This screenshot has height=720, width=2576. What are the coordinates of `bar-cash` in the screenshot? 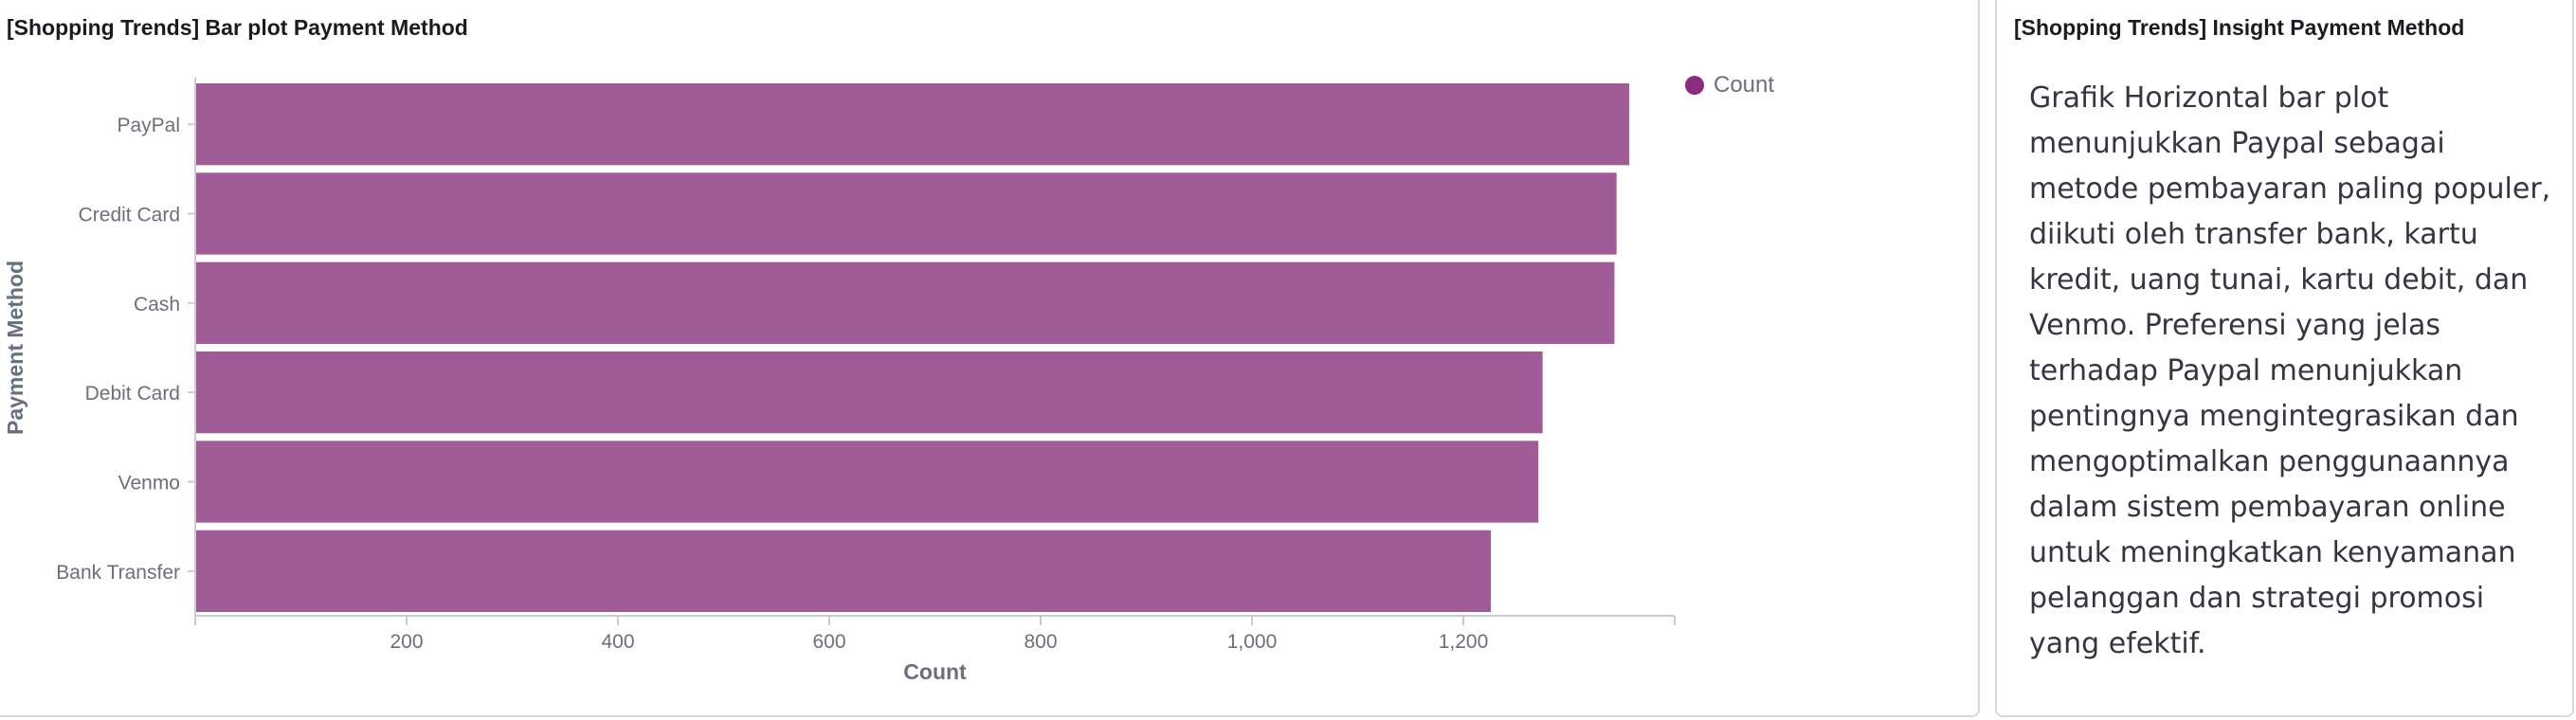 It's located at (905, 302).